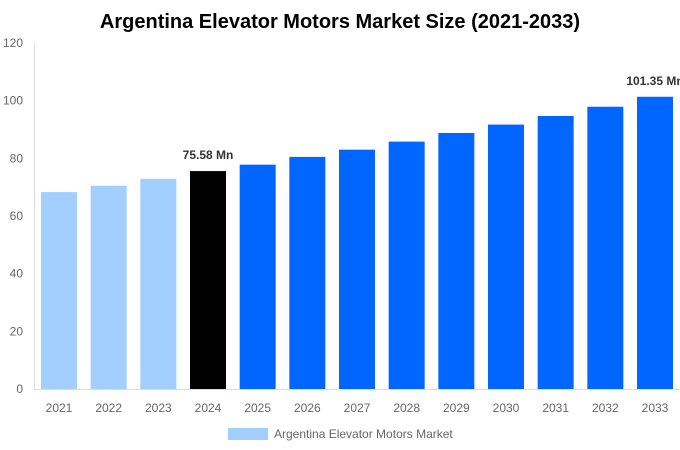  Describe the element at coordinates (506, 408) in the screenshot. I see `x-tick-label: 2030` at that location.